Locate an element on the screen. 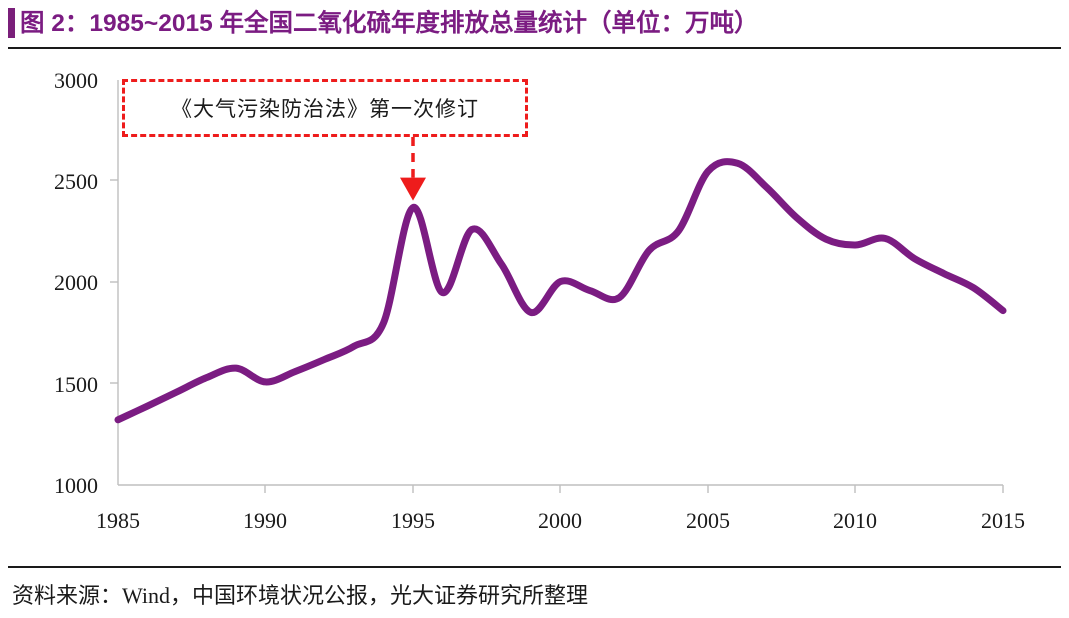 This screenshot has width=1069, height=618. annotation-label: 《大气污染防治法》第一次修订 is located at coordinates (325, 109).